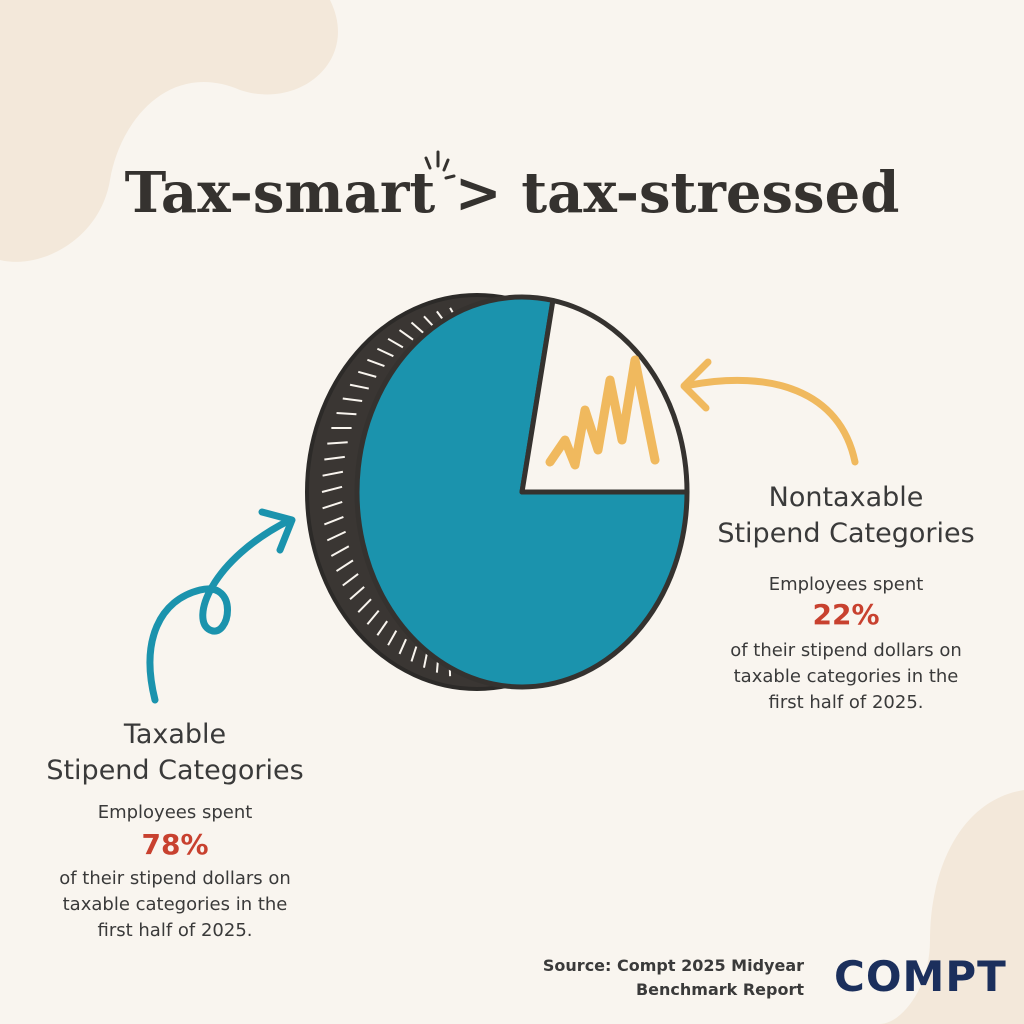 The height and width of the screenshot is (1024, 1024). I want to click on pie-slice, so click(522, 492).